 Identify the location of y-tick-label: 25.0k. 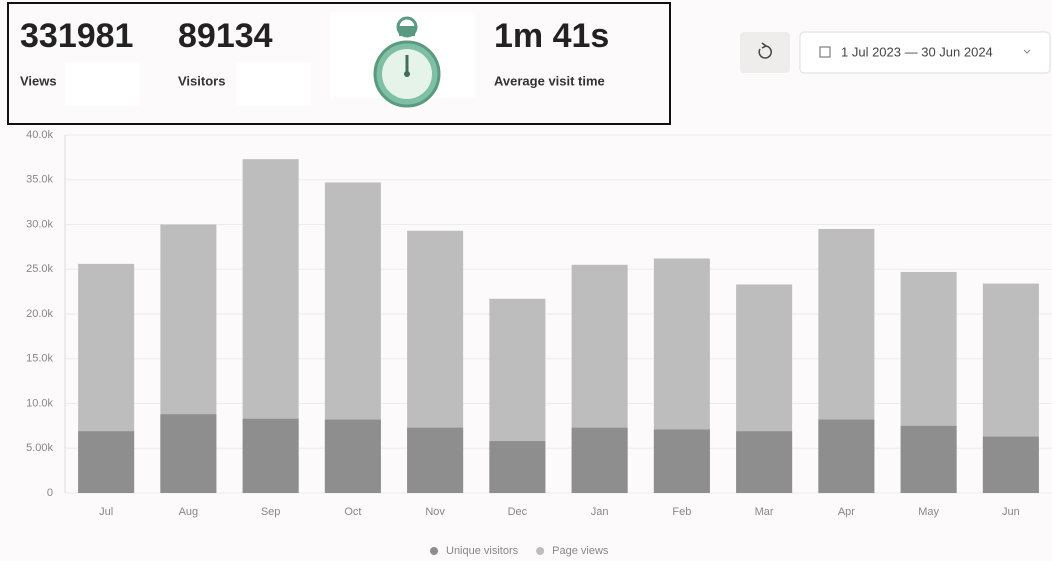
(39, 269).